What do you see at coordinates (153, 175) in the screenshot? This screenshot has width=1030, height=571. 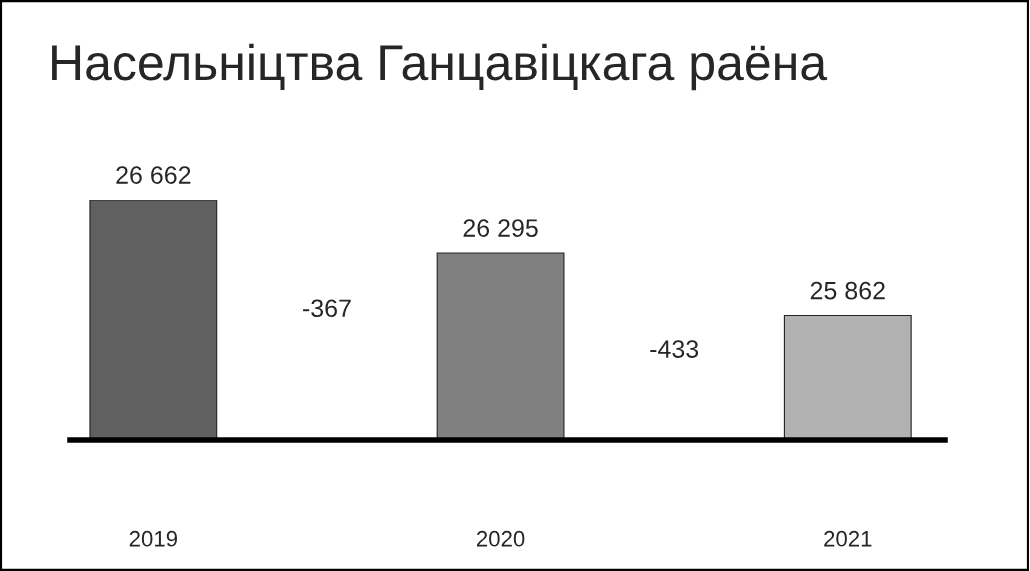 I see `data-label: 26 662` at bounding box center [153, 175].